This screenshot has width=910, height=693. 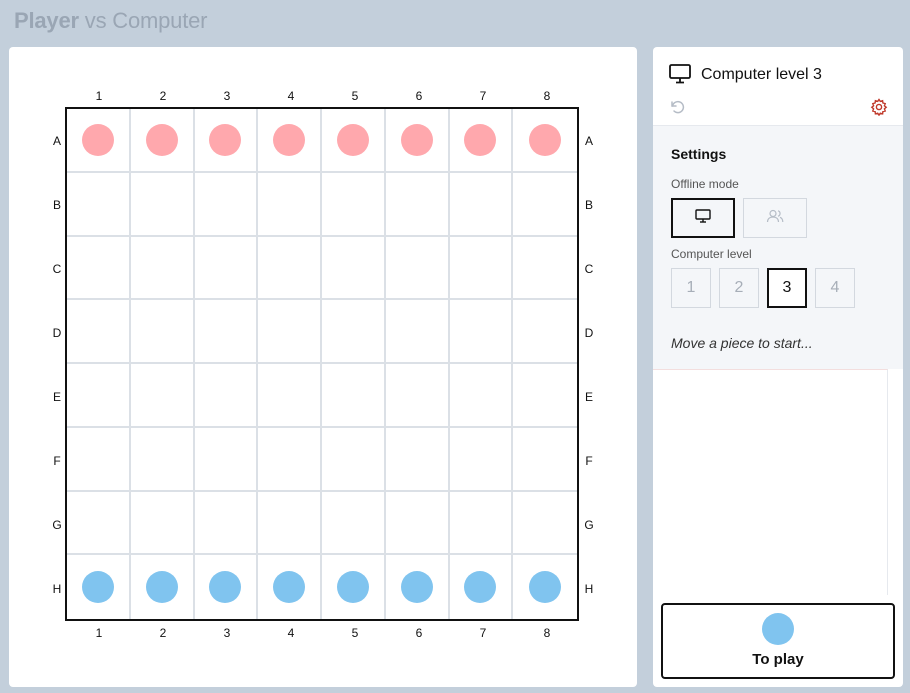 I want to click on mode-two-players-button, so click(x=775, y=218).